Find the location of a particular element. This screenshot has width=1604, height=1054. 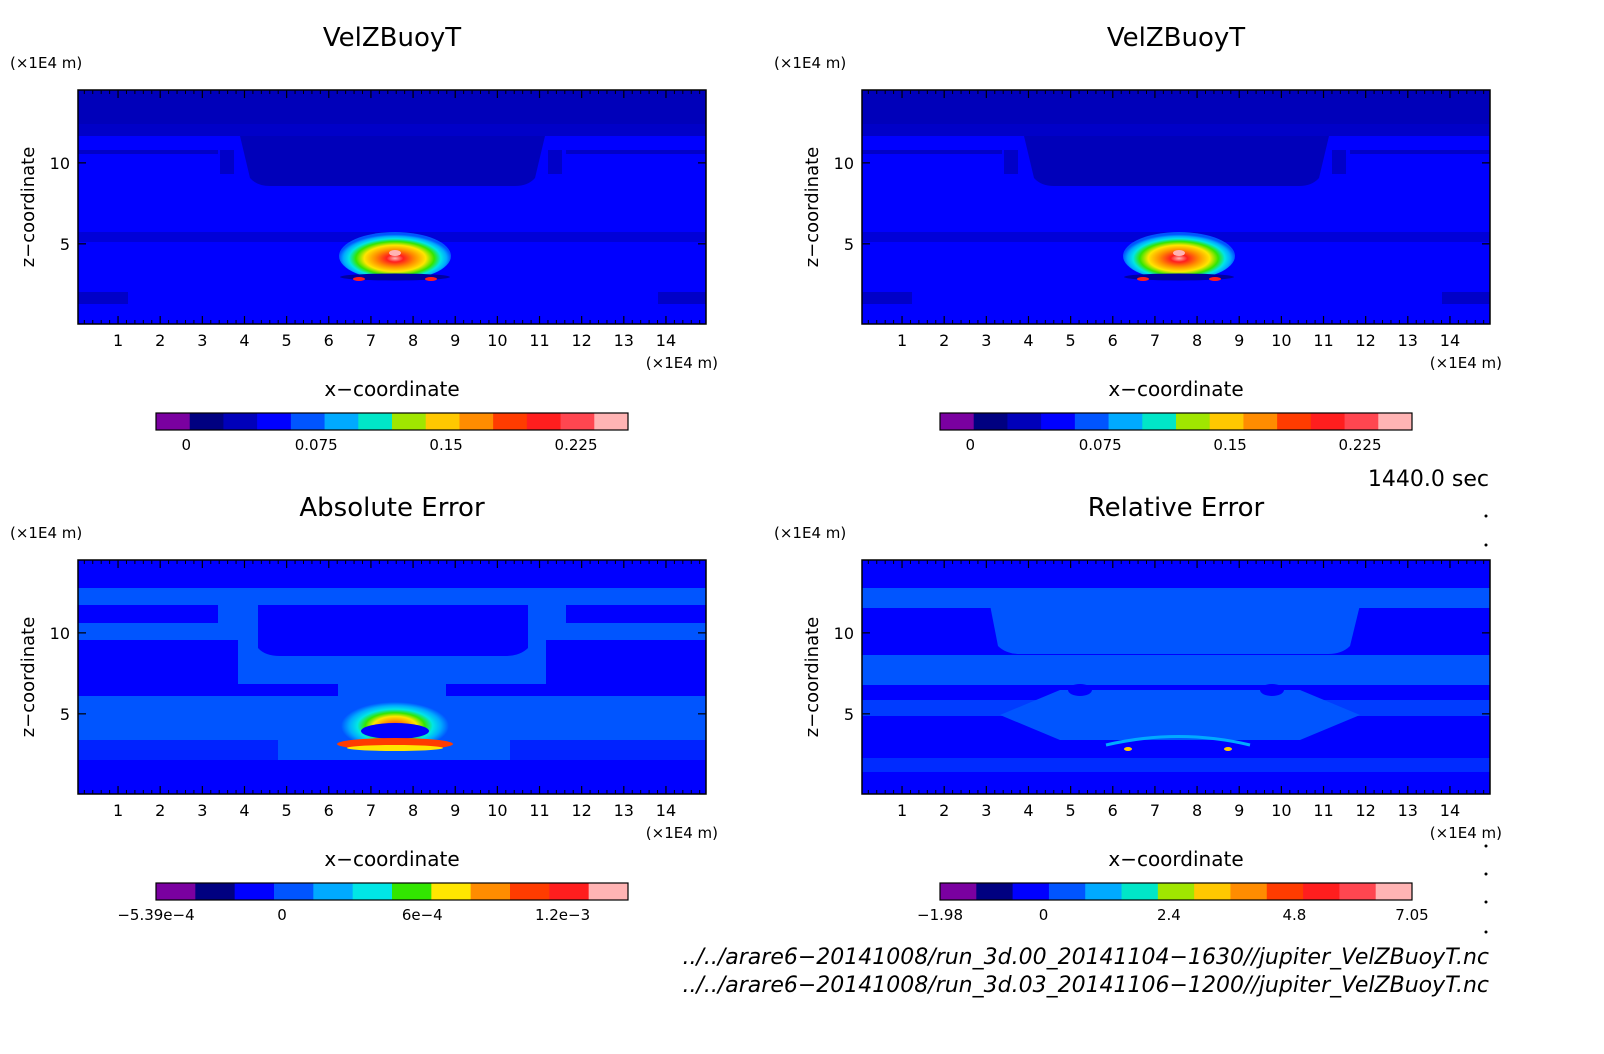

colorbar-tick-label: 6e−4 is located at coordinates (422, 915).